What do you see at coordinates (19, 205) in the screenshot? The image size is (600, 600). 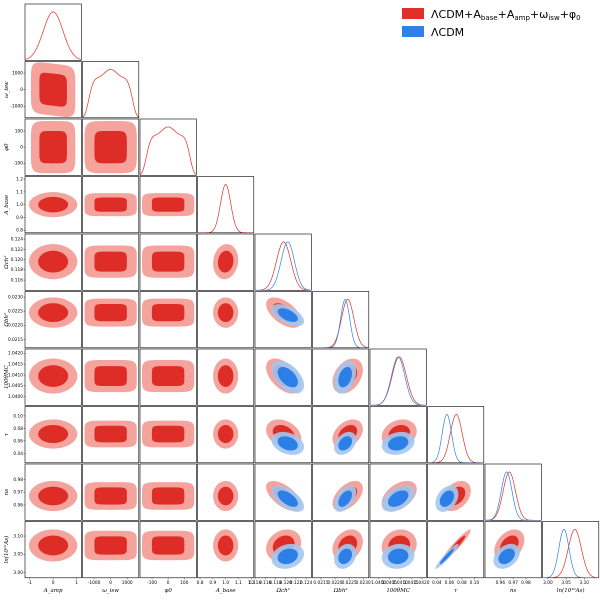 I see `y-tick-label: 1.0` at bounding box center [19, 205].